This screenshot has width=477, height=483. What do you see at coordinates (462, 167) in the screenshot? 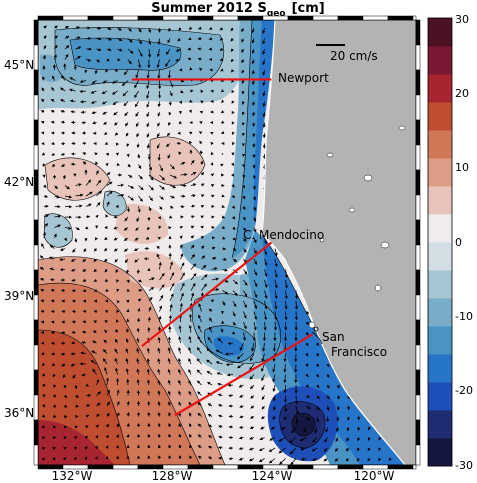
I see `colorbar-tick-10: 10` at bounding box center [462, 167].